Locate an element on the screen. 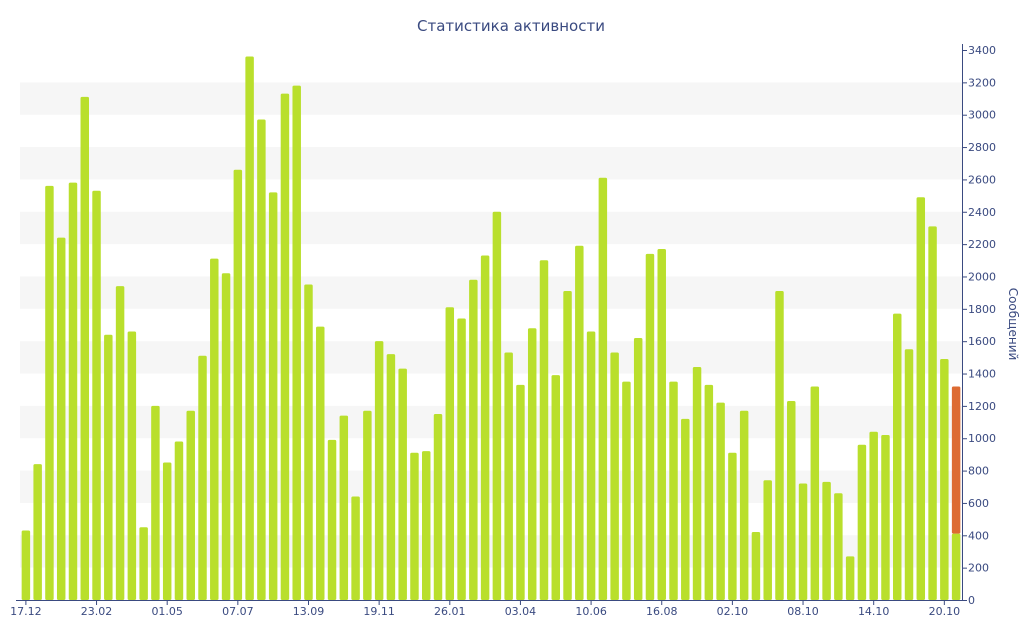  y-tick-label: 200 is located at coordinates (978, 568).